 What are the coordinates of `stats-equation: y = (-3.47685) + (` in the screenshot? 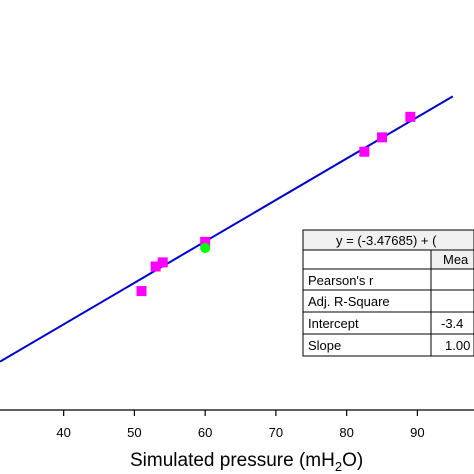 It's located at (386, 240).